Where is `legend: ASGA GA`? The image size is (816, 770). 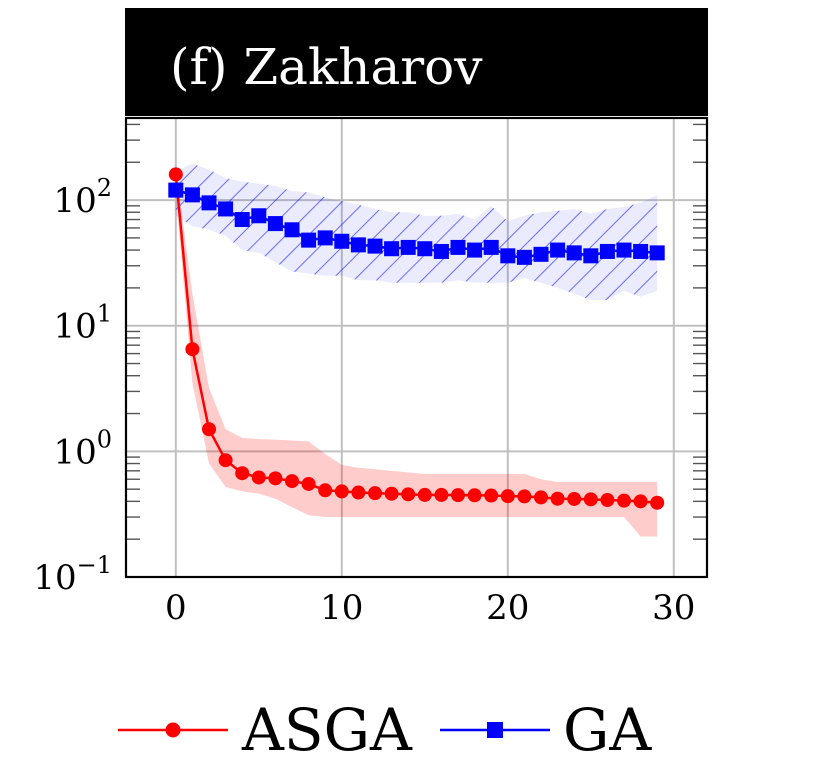
legend: ASGA GA is located at coordinates (385, 730).